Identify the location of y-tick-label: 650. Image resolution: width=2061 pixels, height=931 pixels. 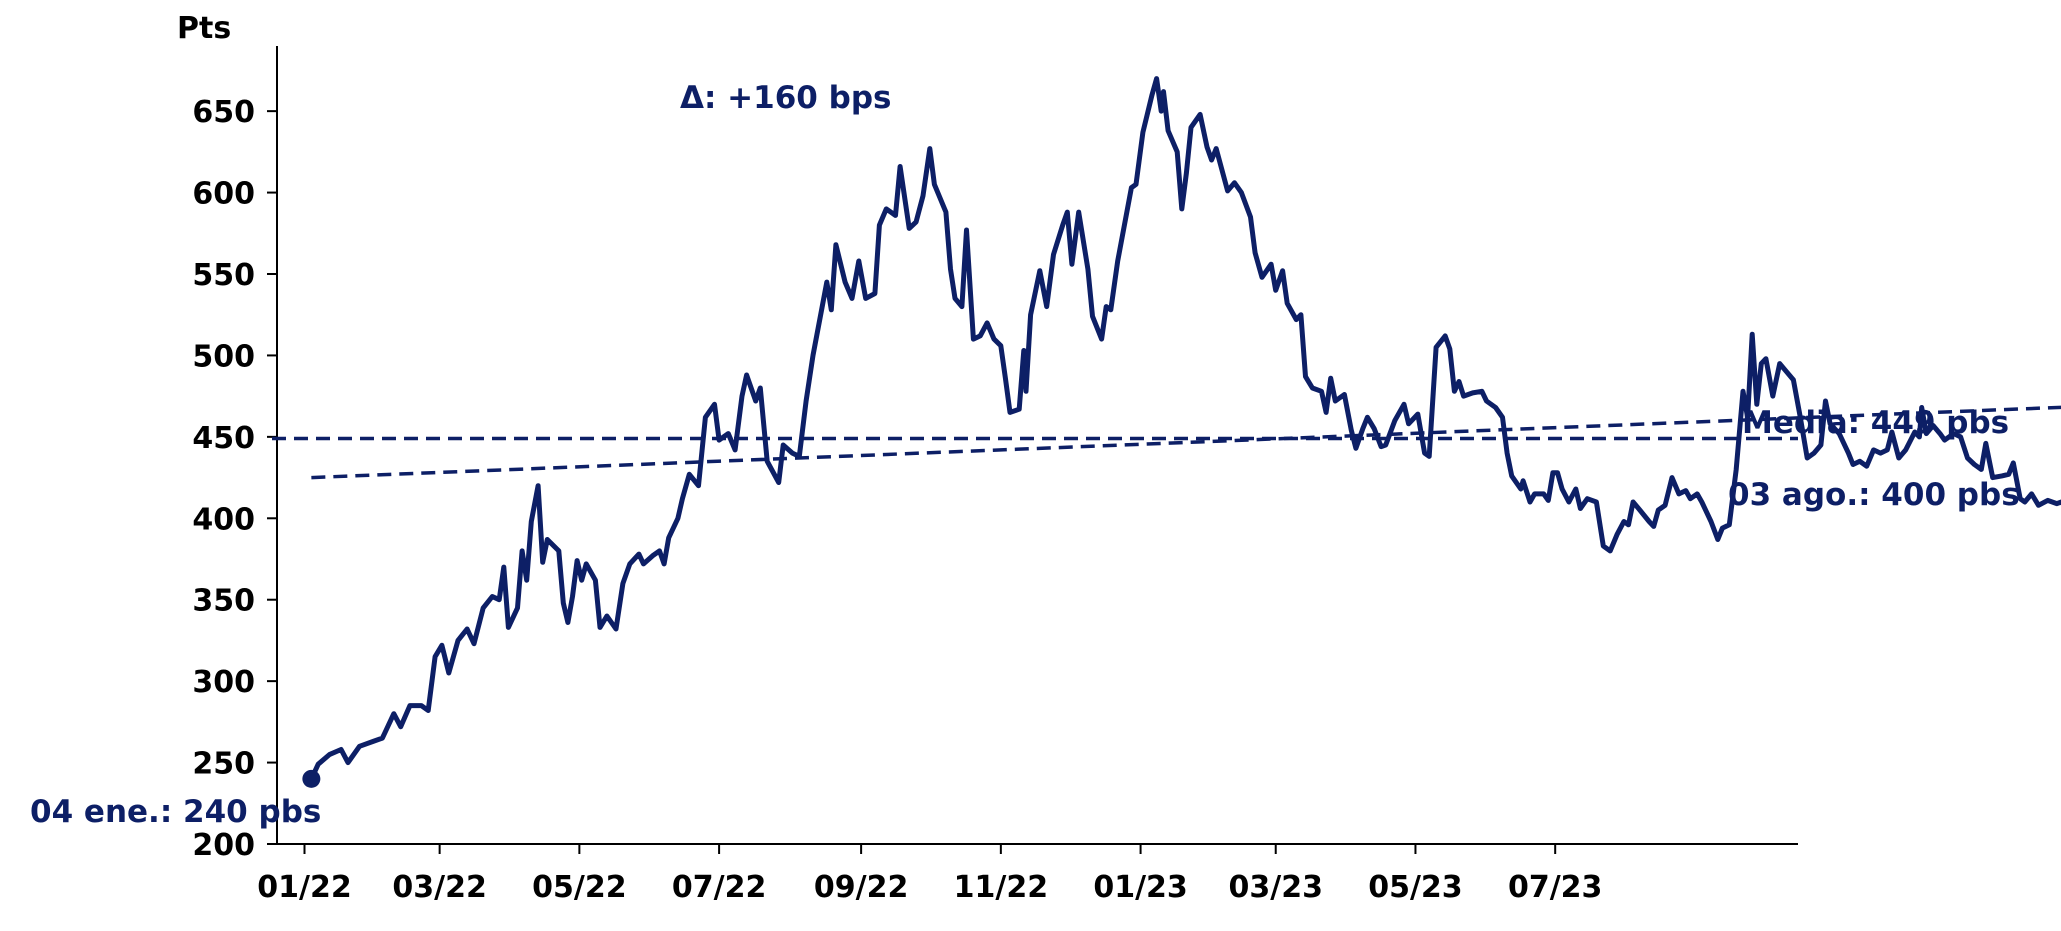
(223, 112).